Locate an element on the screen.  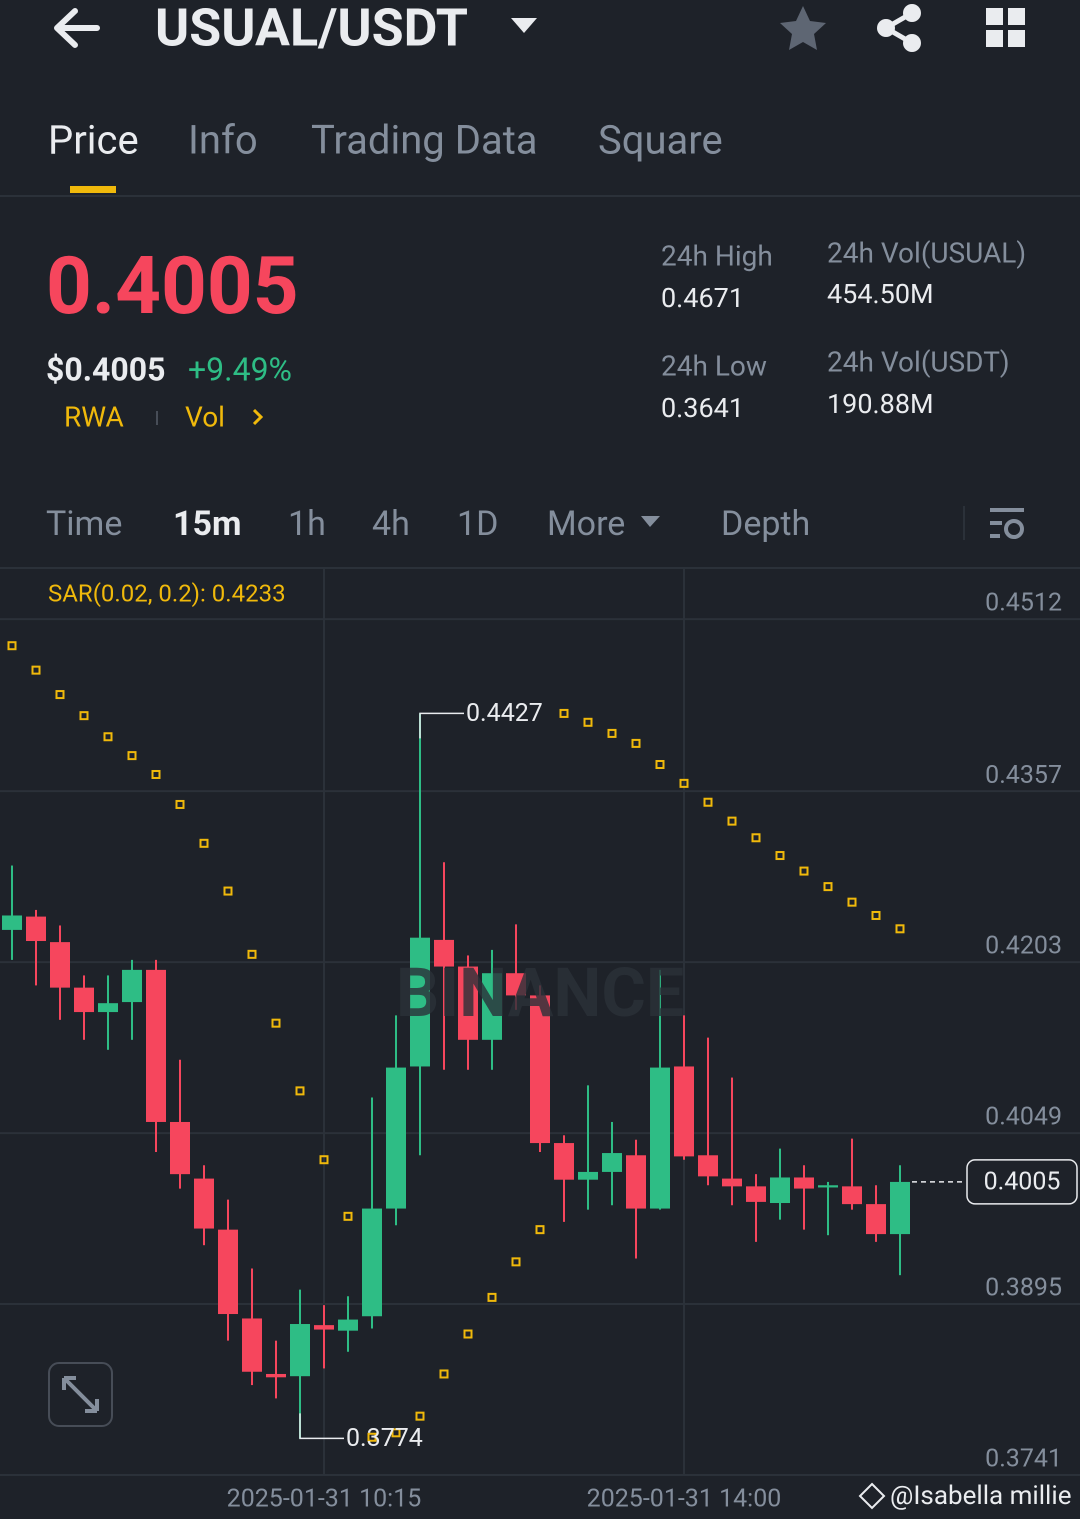
favorite-icon is located at coordinates (803, 28).